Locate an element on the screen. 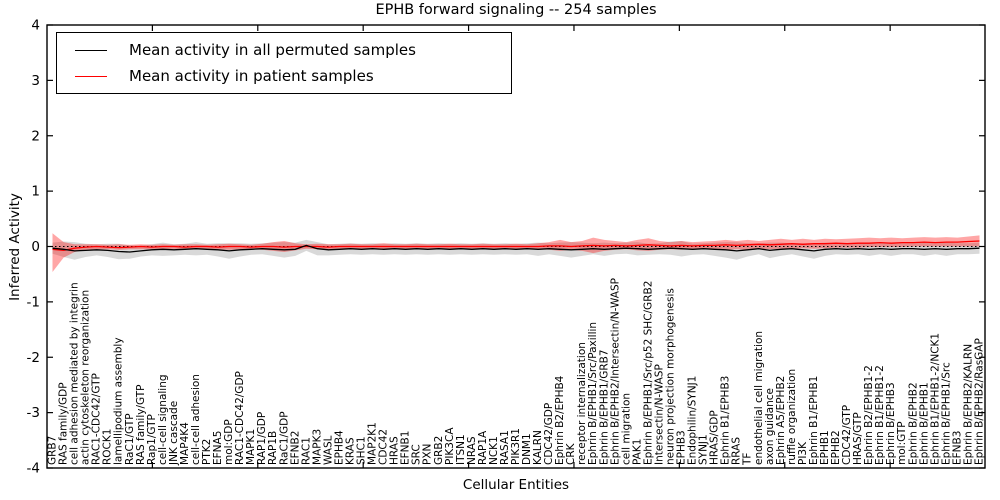  x-tick-label: Endophilin/SYNJ1 is located at coordinates (693, 420).